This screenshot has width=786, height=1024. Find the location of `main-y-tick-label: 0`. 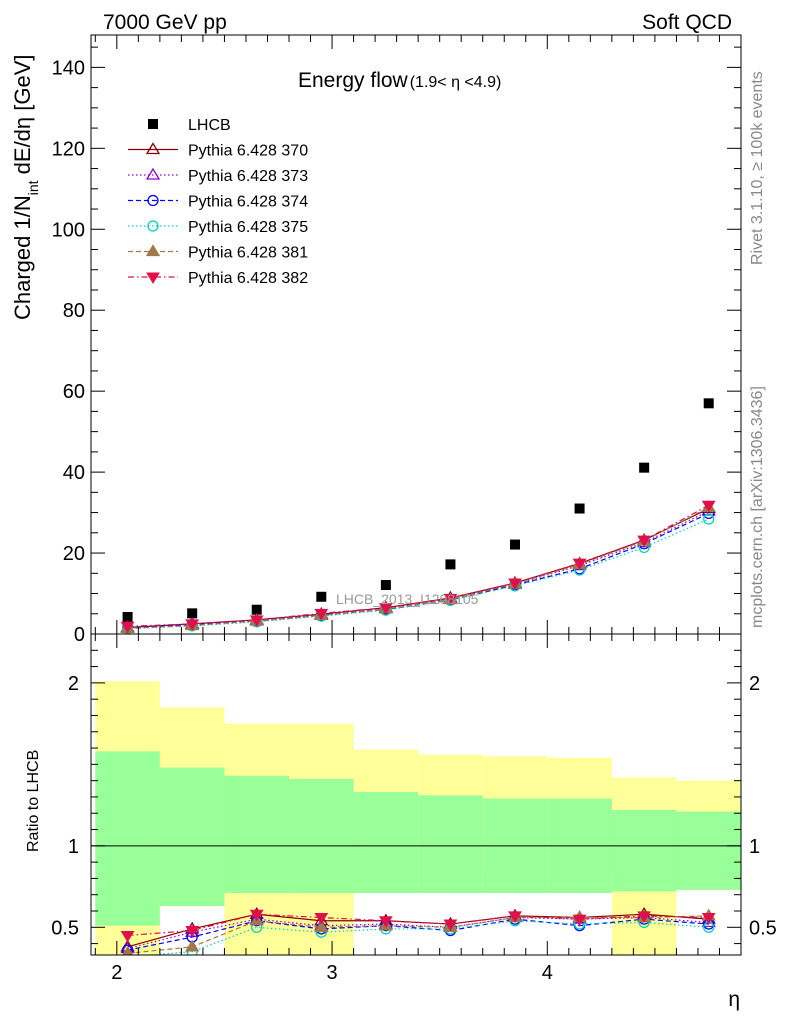

main-y-tick-label: 0 is located at coordinates (79, 635).